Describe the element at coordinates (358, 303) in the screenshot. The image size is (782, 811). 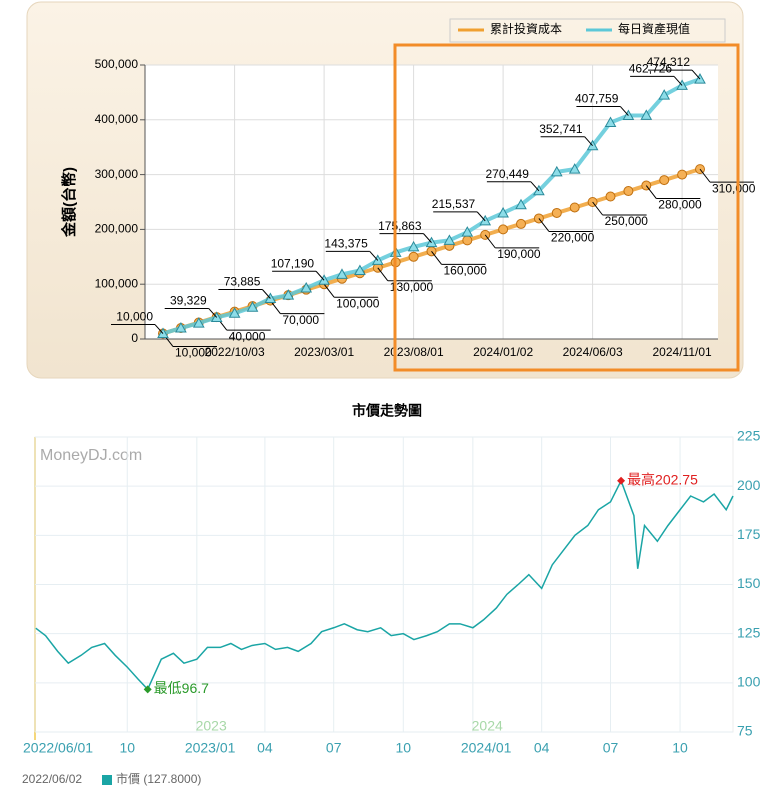
I see `data-label: 100,000` at that location.